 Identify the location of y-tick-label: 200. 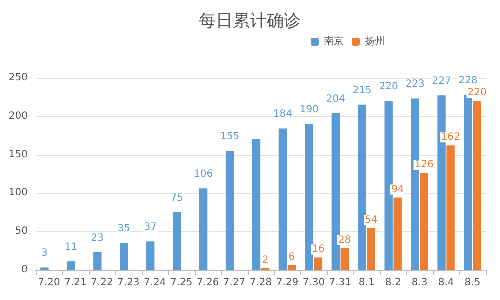
(18, 116).